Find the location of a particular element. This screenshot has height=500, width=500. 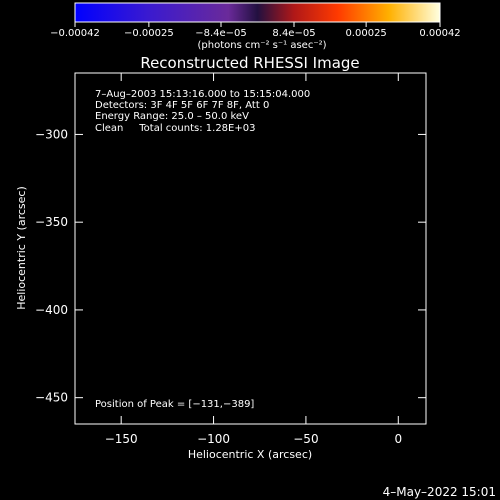

annotation-counts: Clean Total counts: 1.28E+03 is located at coordinates (175, 128).